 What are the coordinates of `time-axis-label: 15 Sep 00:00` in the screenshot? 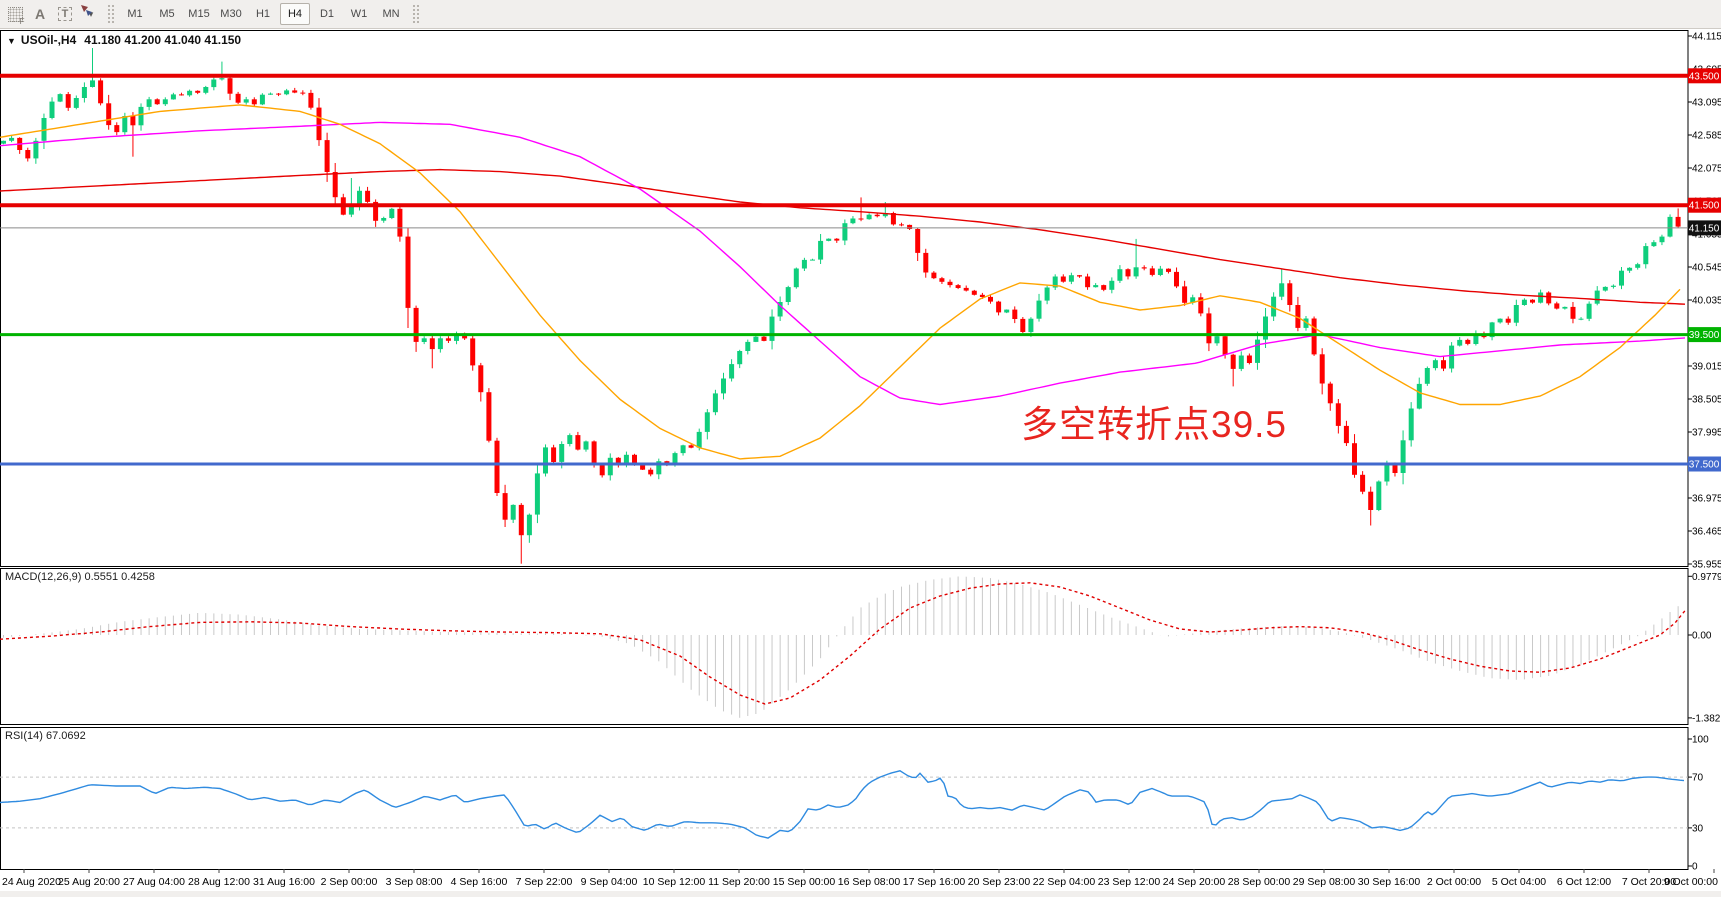 It's located at (804, 882).